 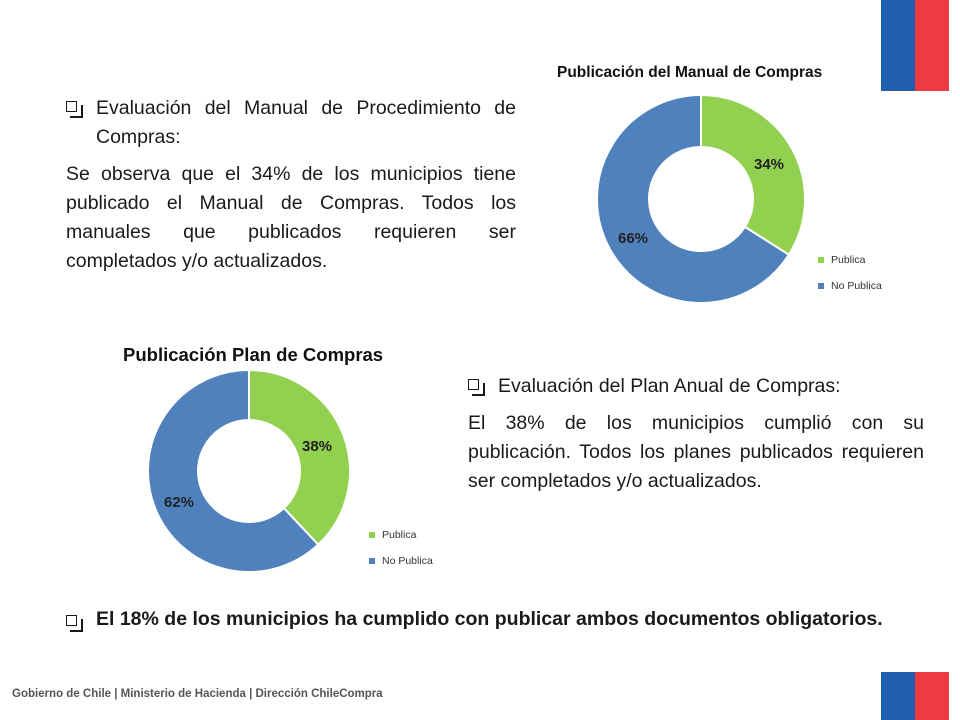 What do you see at coordinates (690, 72) in the screenshot?
I see `chart-title-manual: Publicación del Manual de Compras` at bounding box center [690, 72].